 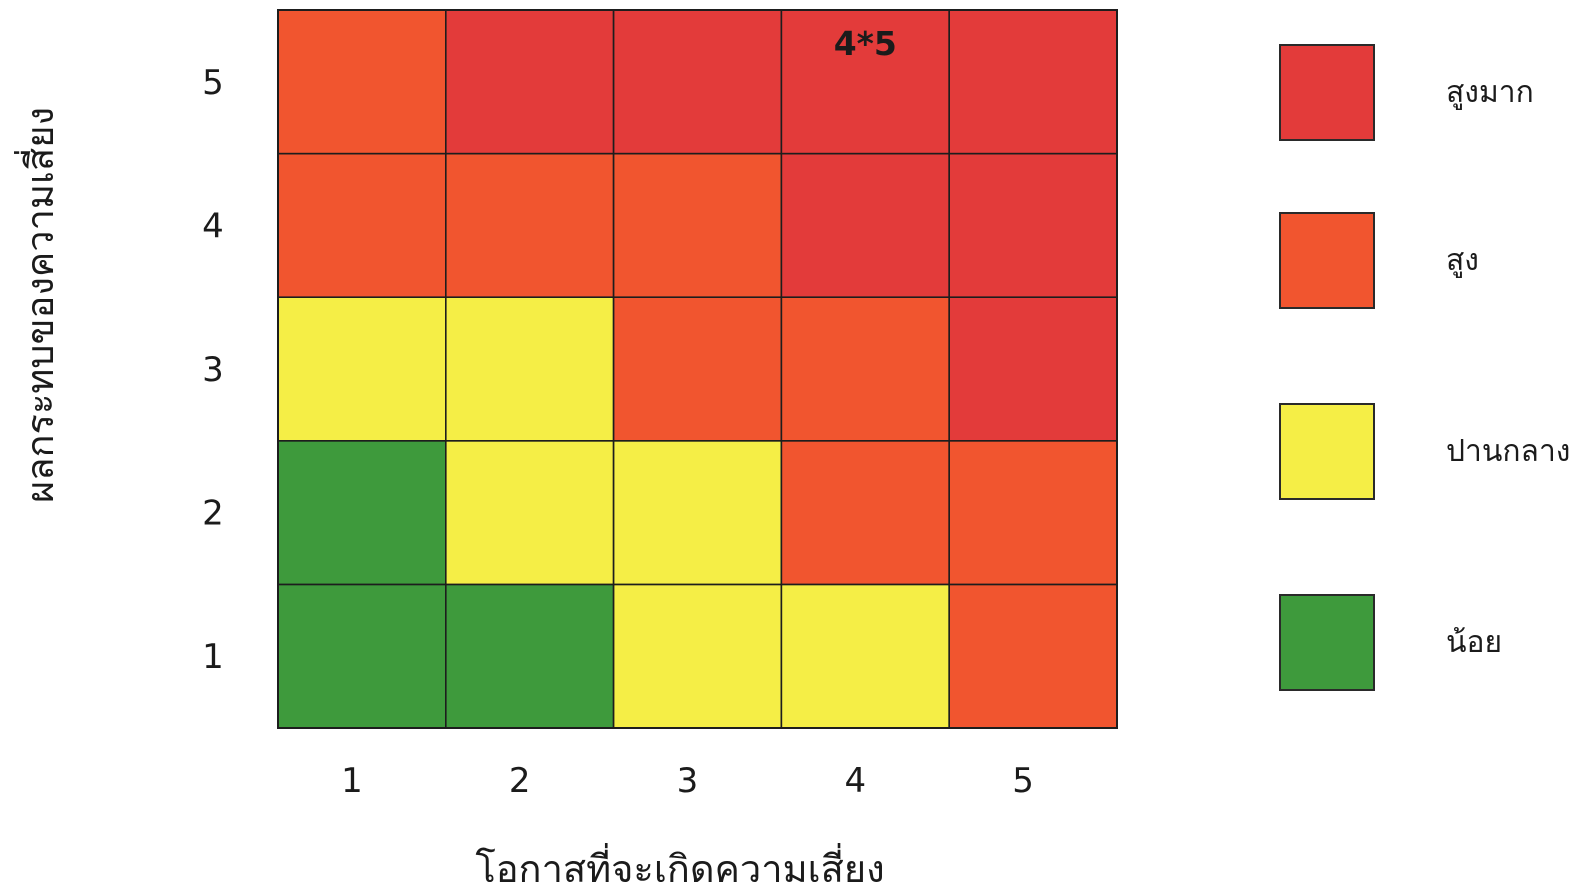 What do you see at coordinates (855, 781) in the screenshot?
I see `x-tick-label: 4` at bounding box center [855, 781].